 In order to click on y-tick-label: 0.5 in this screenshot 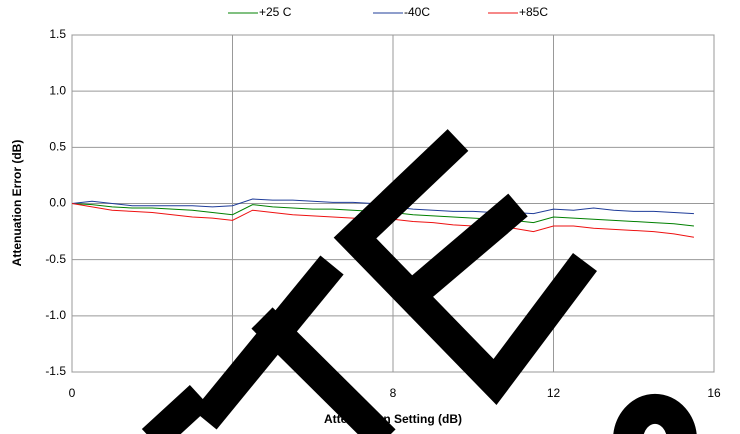, I will do `click(57, 147)`.